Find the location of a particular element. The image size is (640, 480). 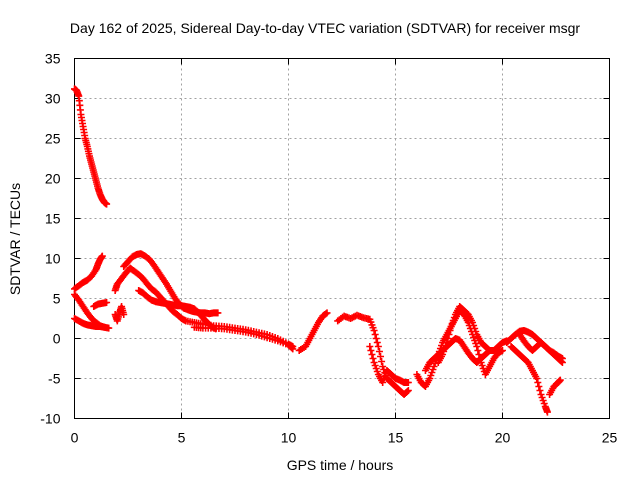

series-track-k is located at coordinates (243, 338).